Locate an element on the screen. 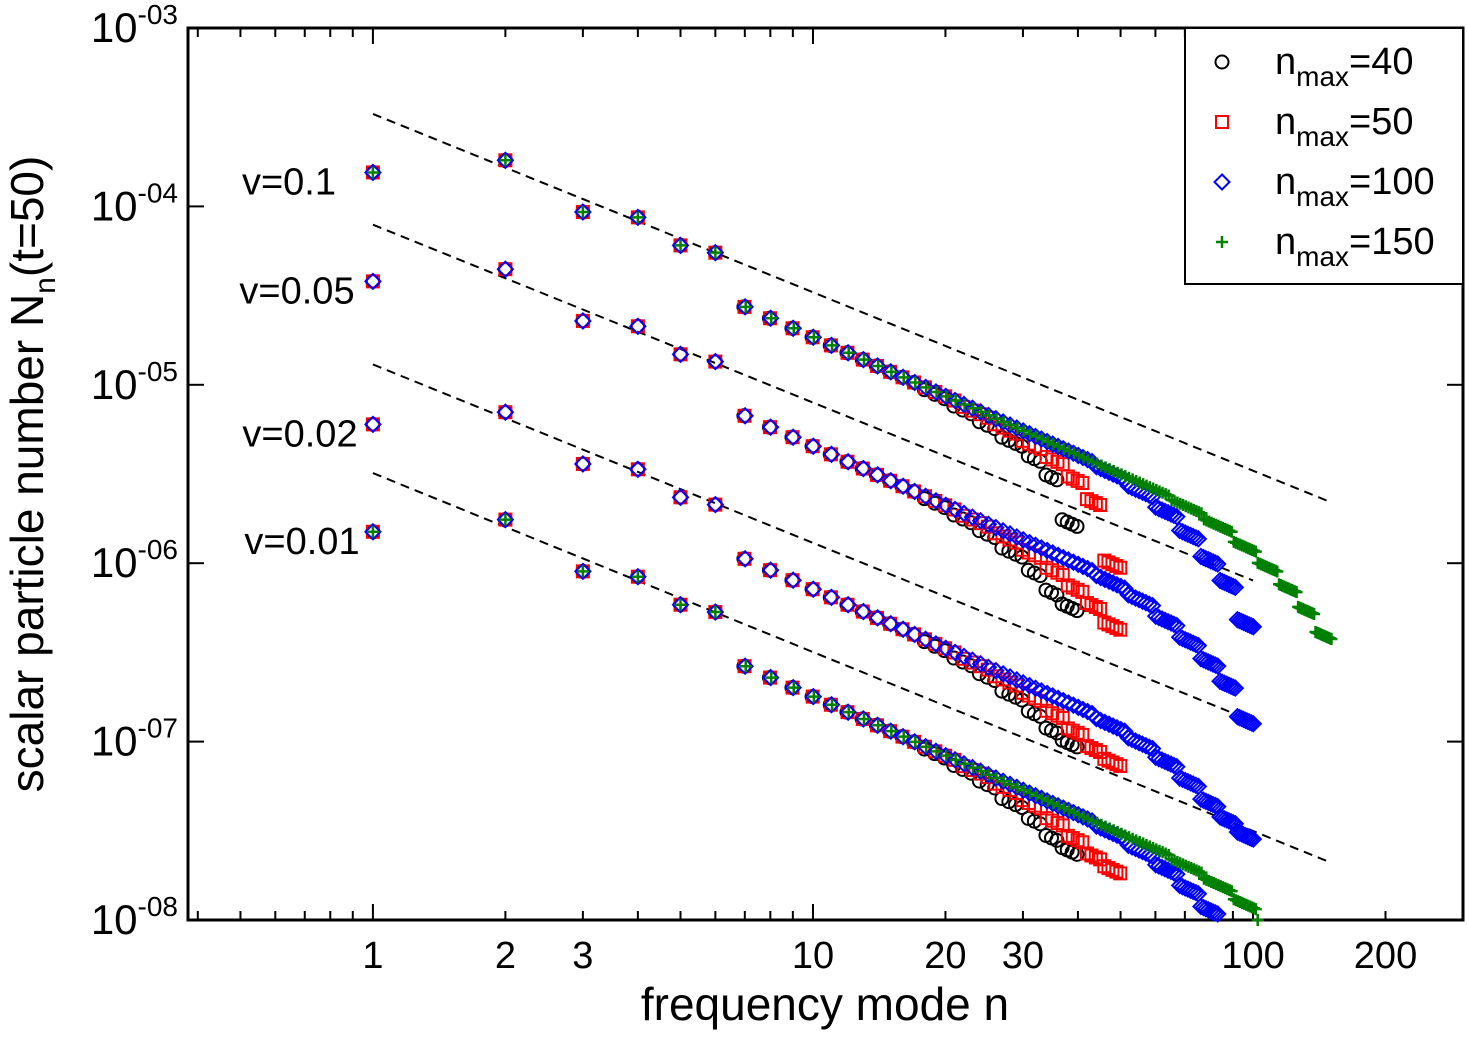 The width and height of the screenshot is (1467, 1040). y-axis-label-main: scalar particle number N is located at coordinates (27, 543).